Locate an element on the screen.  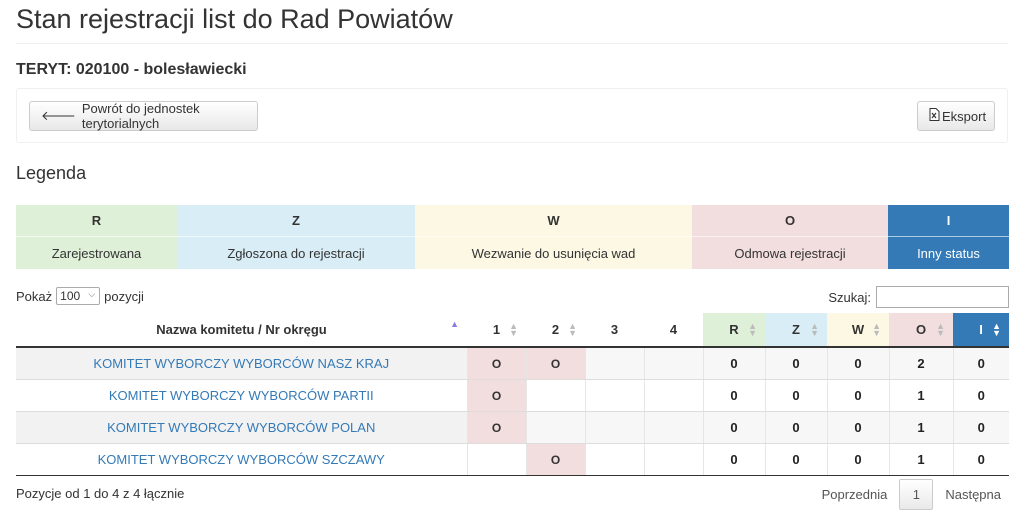
header-label: 2 is located at coordinates (555, 329).